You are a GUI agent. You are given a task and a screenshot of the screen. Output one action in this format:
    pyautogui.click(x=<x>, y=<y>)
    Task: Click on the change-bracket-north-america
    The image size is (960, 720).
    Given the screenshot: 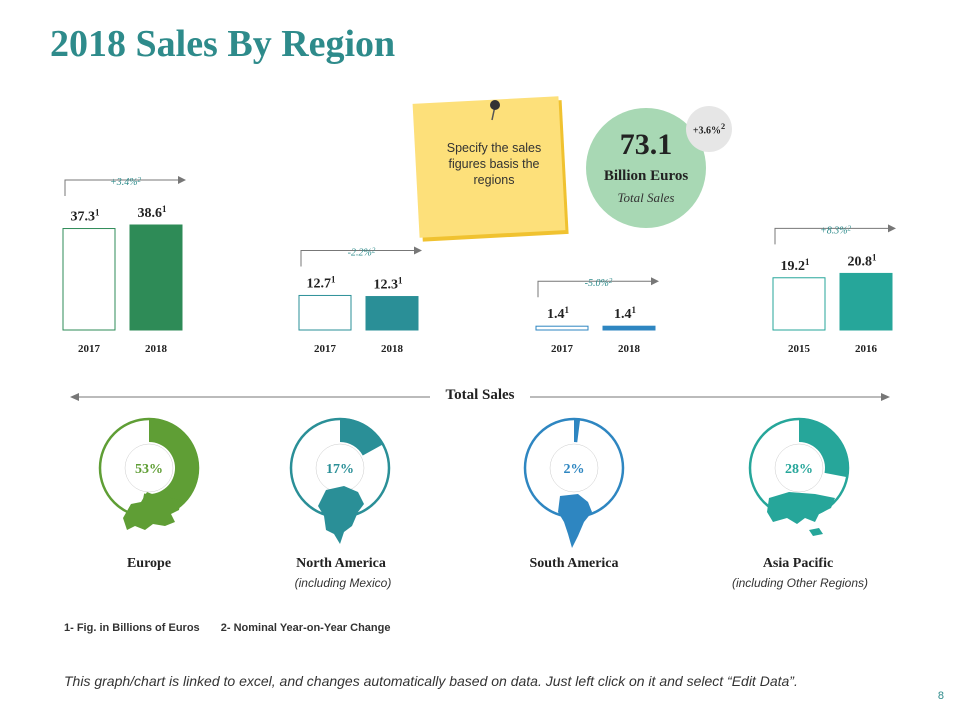 What is the action you would take?
    pyautogui.click(x=358, y=258)
    